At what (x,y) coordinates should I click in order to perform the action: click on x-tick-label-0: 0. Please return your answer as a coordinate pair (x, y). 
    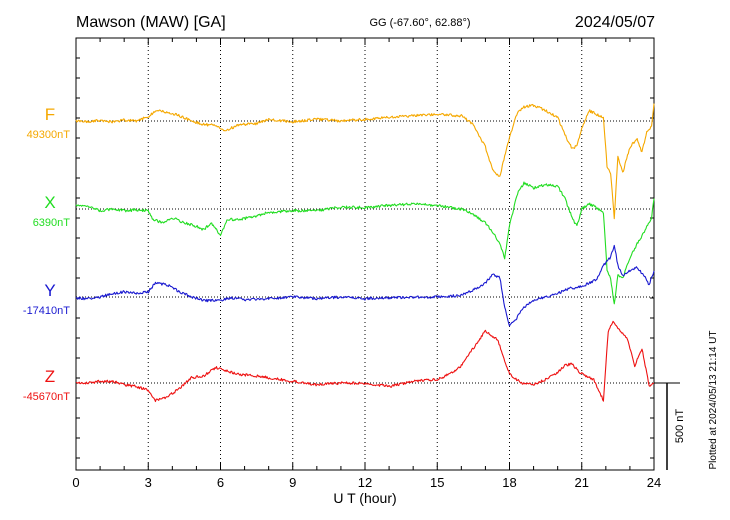
    Looking at the image, I should click on (75, 482).